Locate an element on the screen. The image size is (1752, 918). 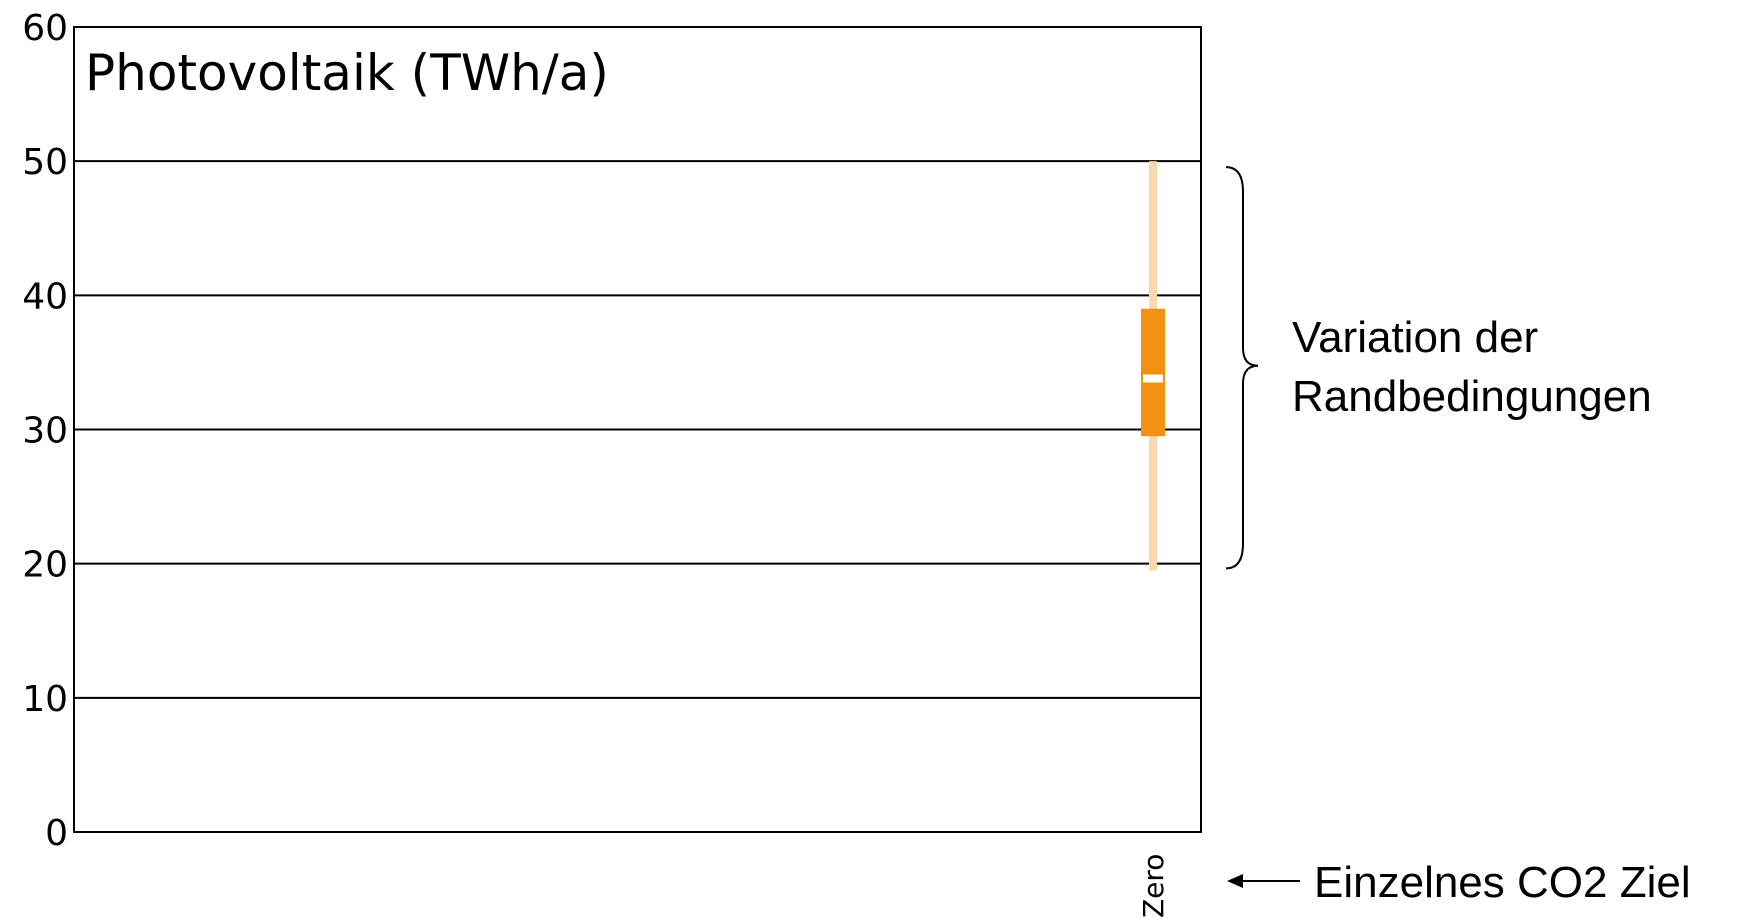
range-annotation-line1: Variation der is located at coordinates (1415, 337).